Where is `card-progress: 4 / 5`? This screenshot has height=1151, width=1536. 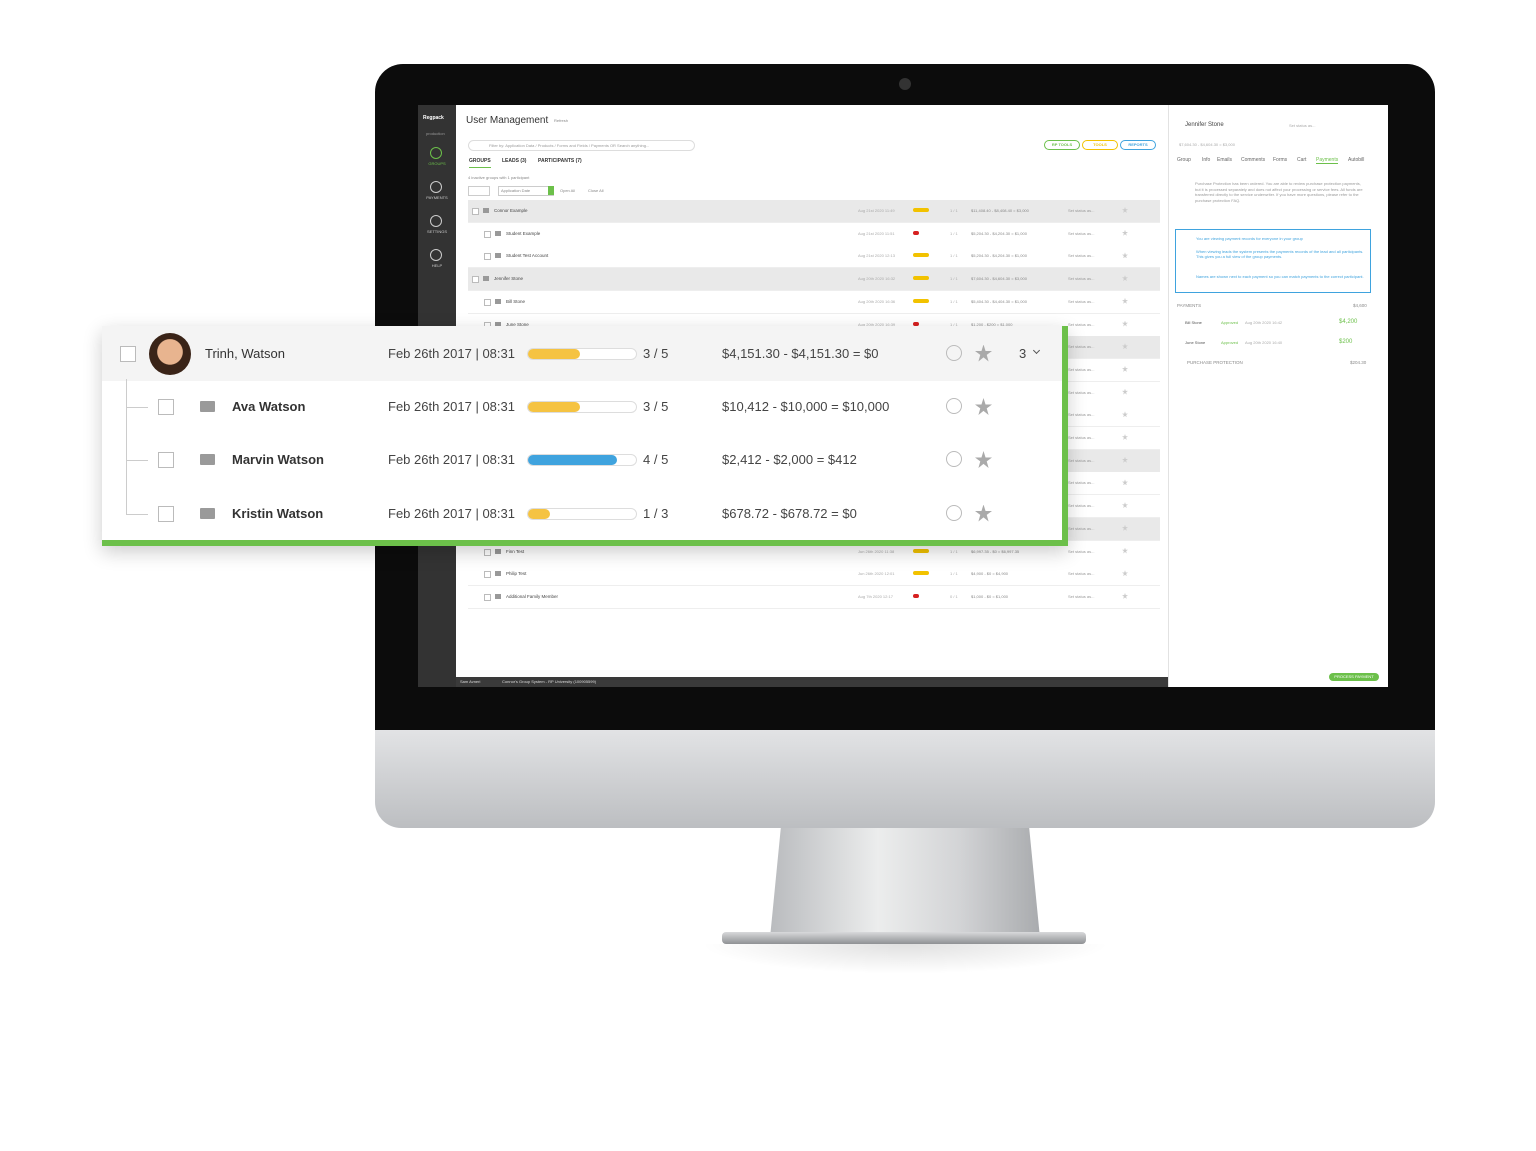 card-progress: 4 / 5 is located at coordinates (656, 459).